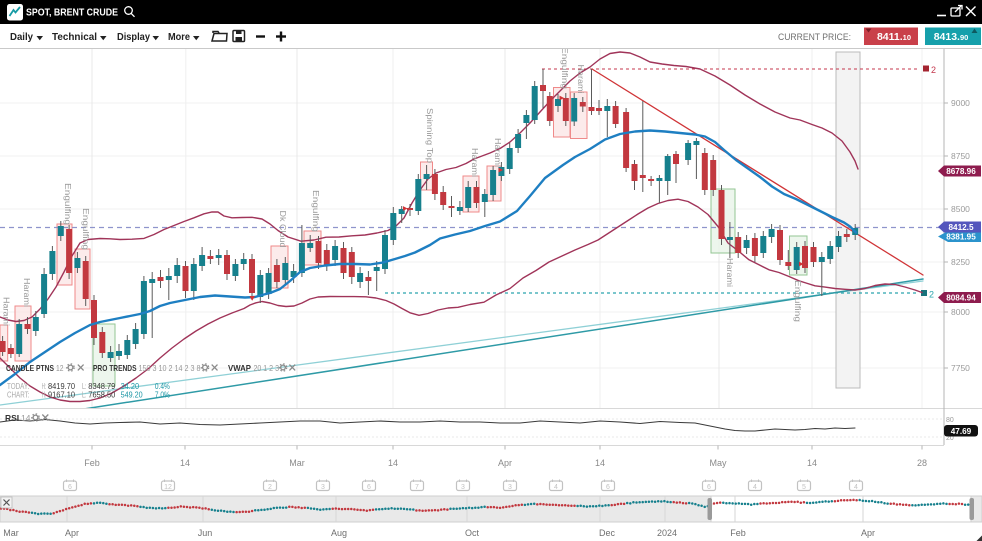 The image size is (982, 541). Describe the element at coordinates (607, 533) in the screenshot. I see `svg-text: Dec` at that location.